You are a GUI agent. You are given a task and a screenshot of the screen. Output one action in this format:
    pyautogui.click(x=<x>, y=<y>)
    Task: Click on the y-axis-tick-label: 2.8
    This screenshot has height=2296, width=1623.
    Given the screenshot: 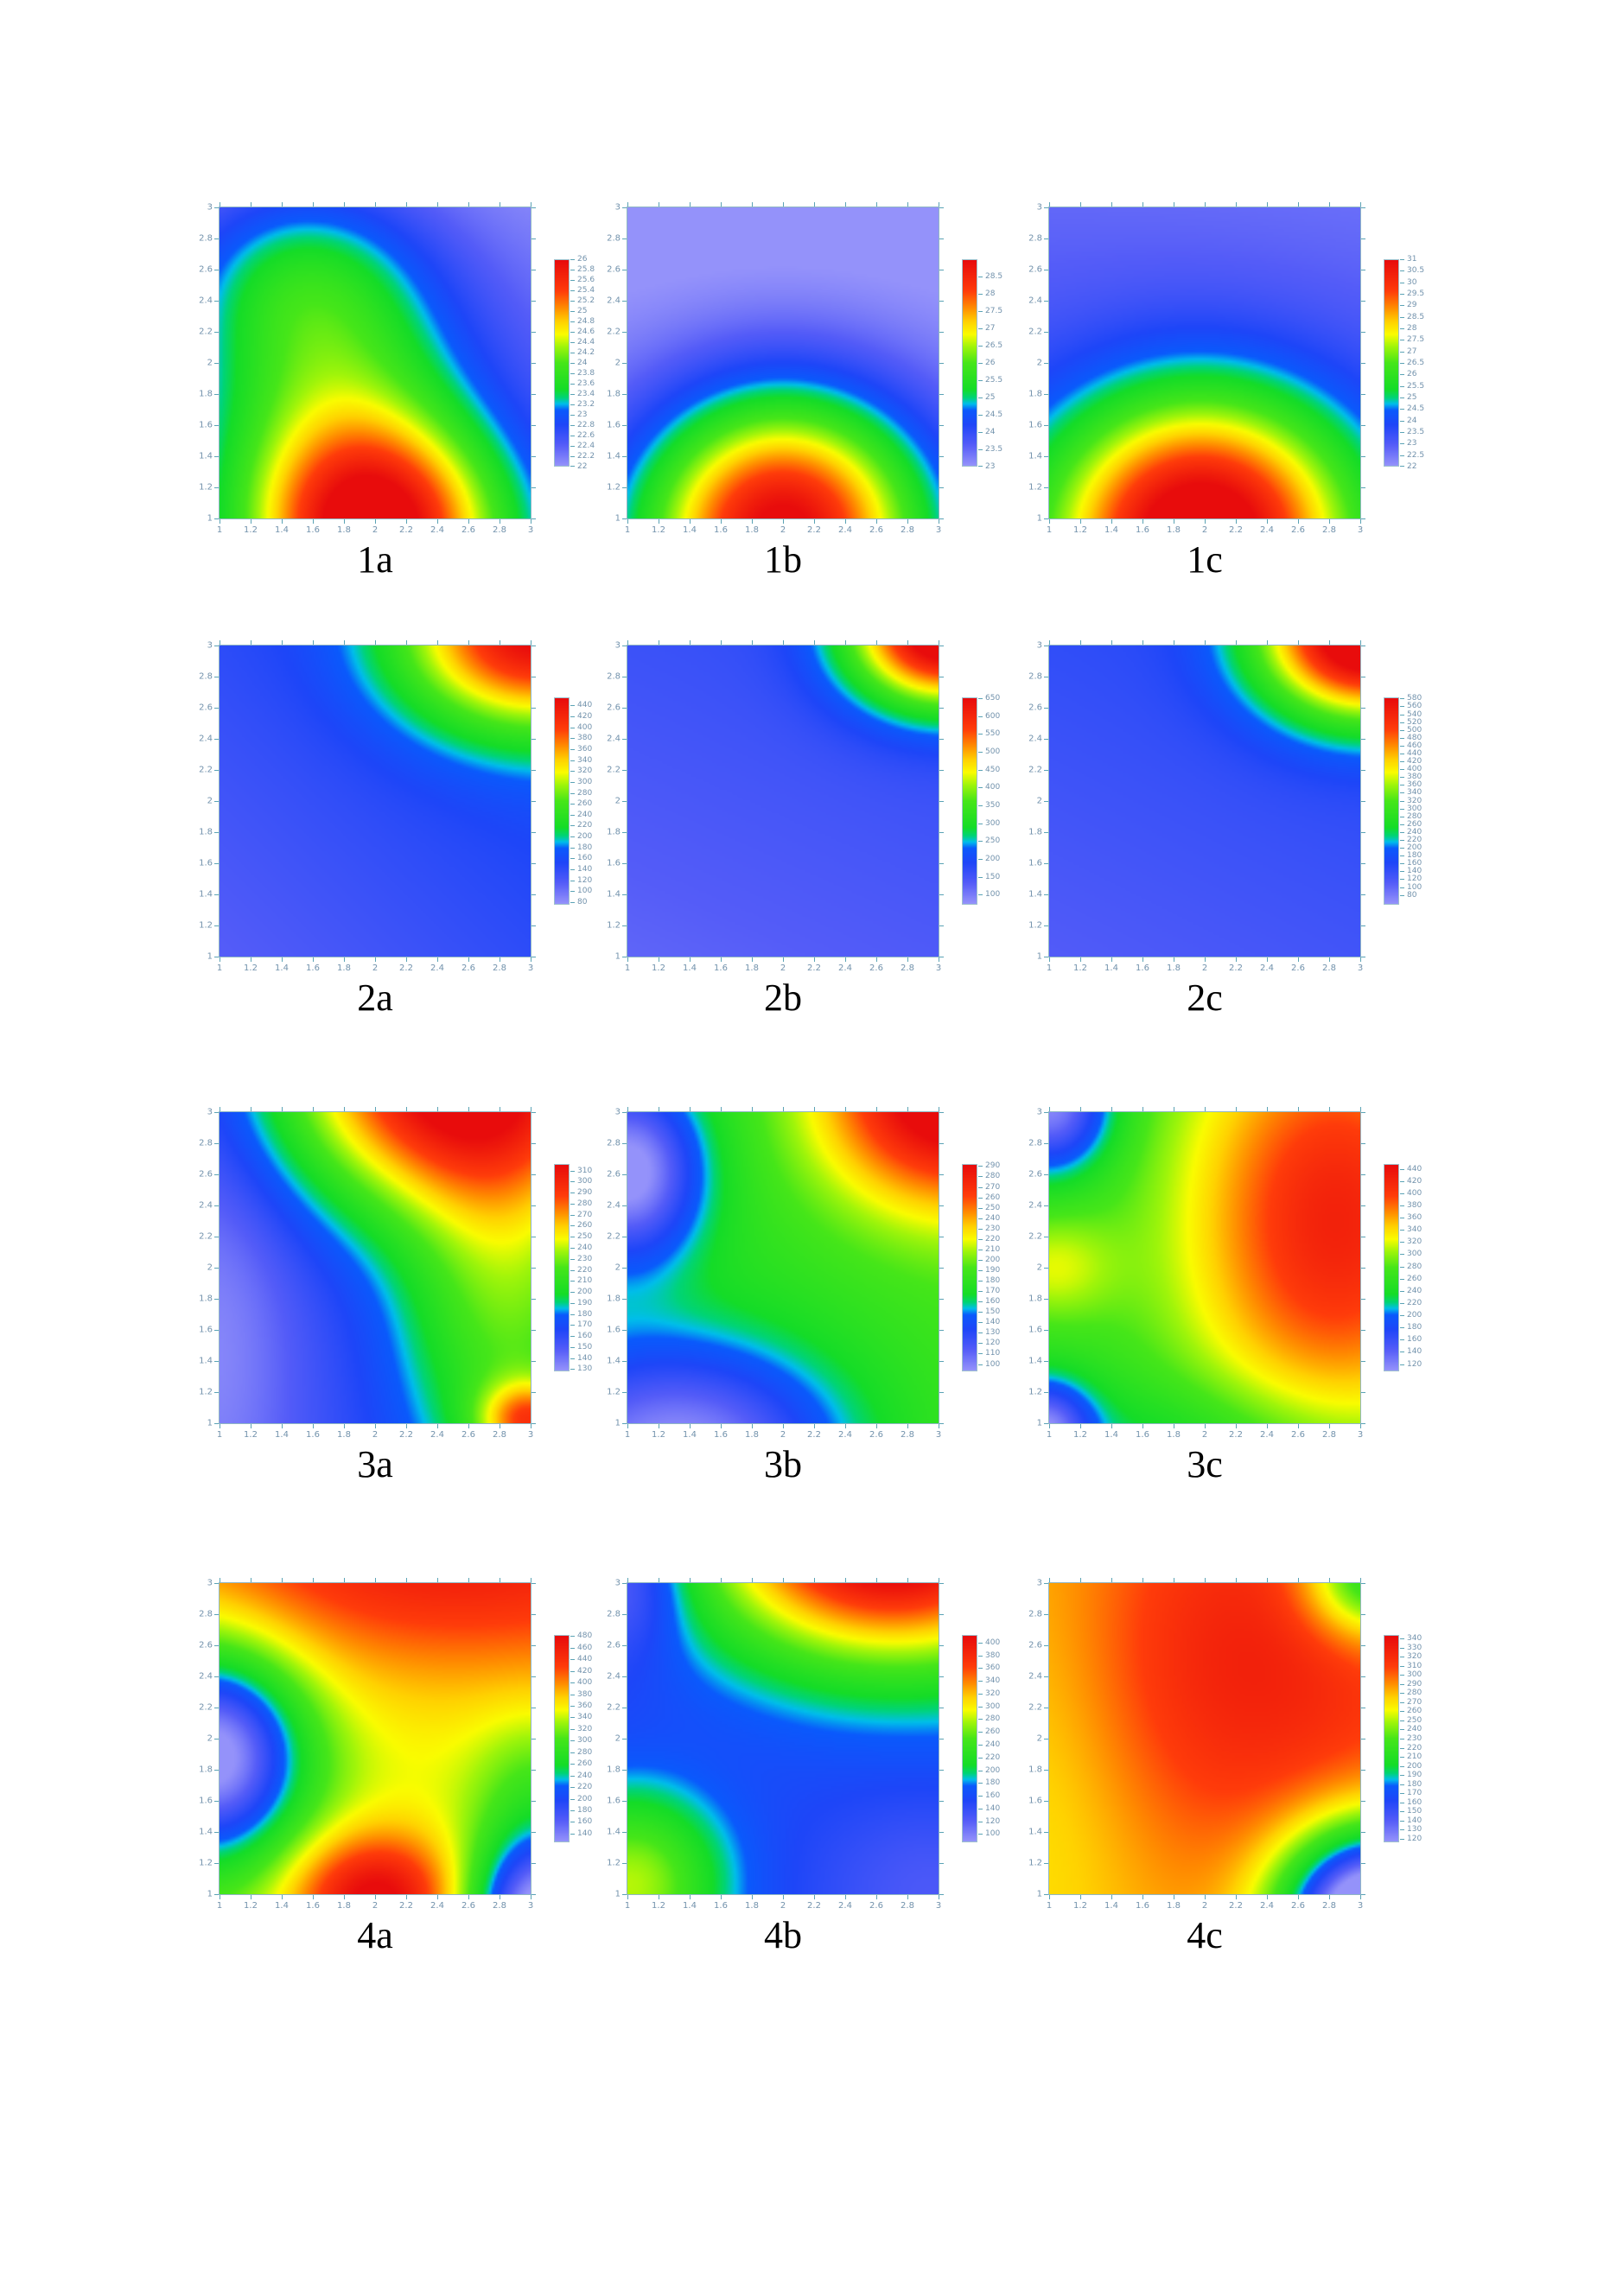 What is the action you would take?
    pyautogui.click(x=1035, y=238)
    